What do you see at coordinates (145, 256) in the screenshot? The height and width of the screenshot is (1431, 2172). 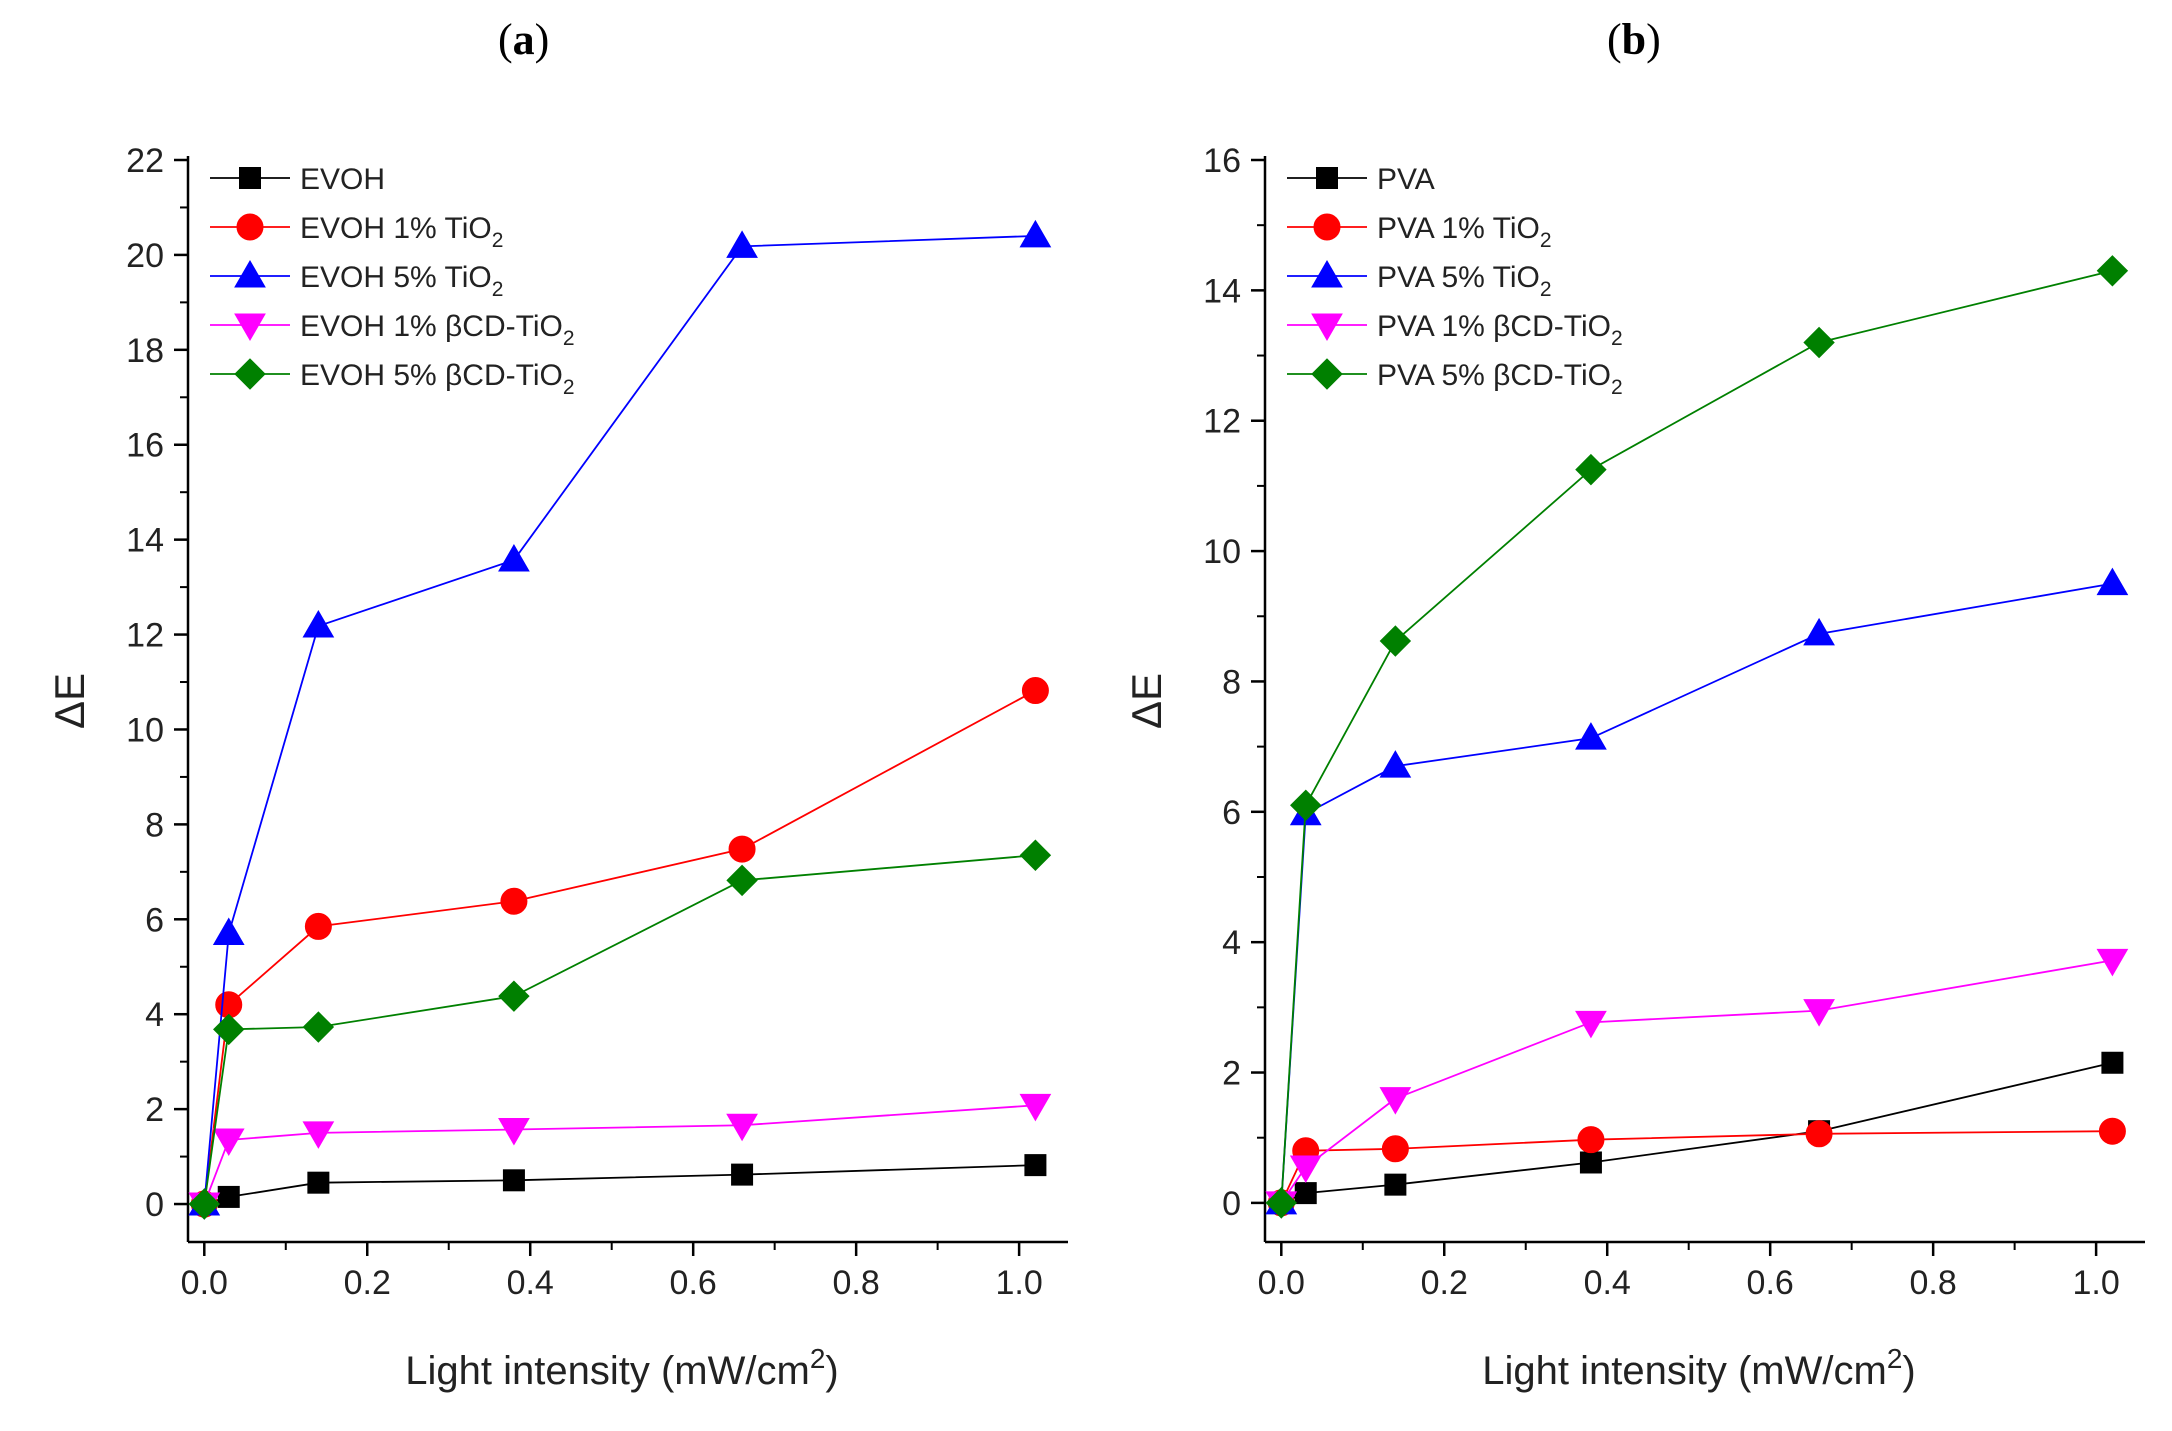 I see `panel-a-y-tick-label: 20` at bounding box center [145, 256].